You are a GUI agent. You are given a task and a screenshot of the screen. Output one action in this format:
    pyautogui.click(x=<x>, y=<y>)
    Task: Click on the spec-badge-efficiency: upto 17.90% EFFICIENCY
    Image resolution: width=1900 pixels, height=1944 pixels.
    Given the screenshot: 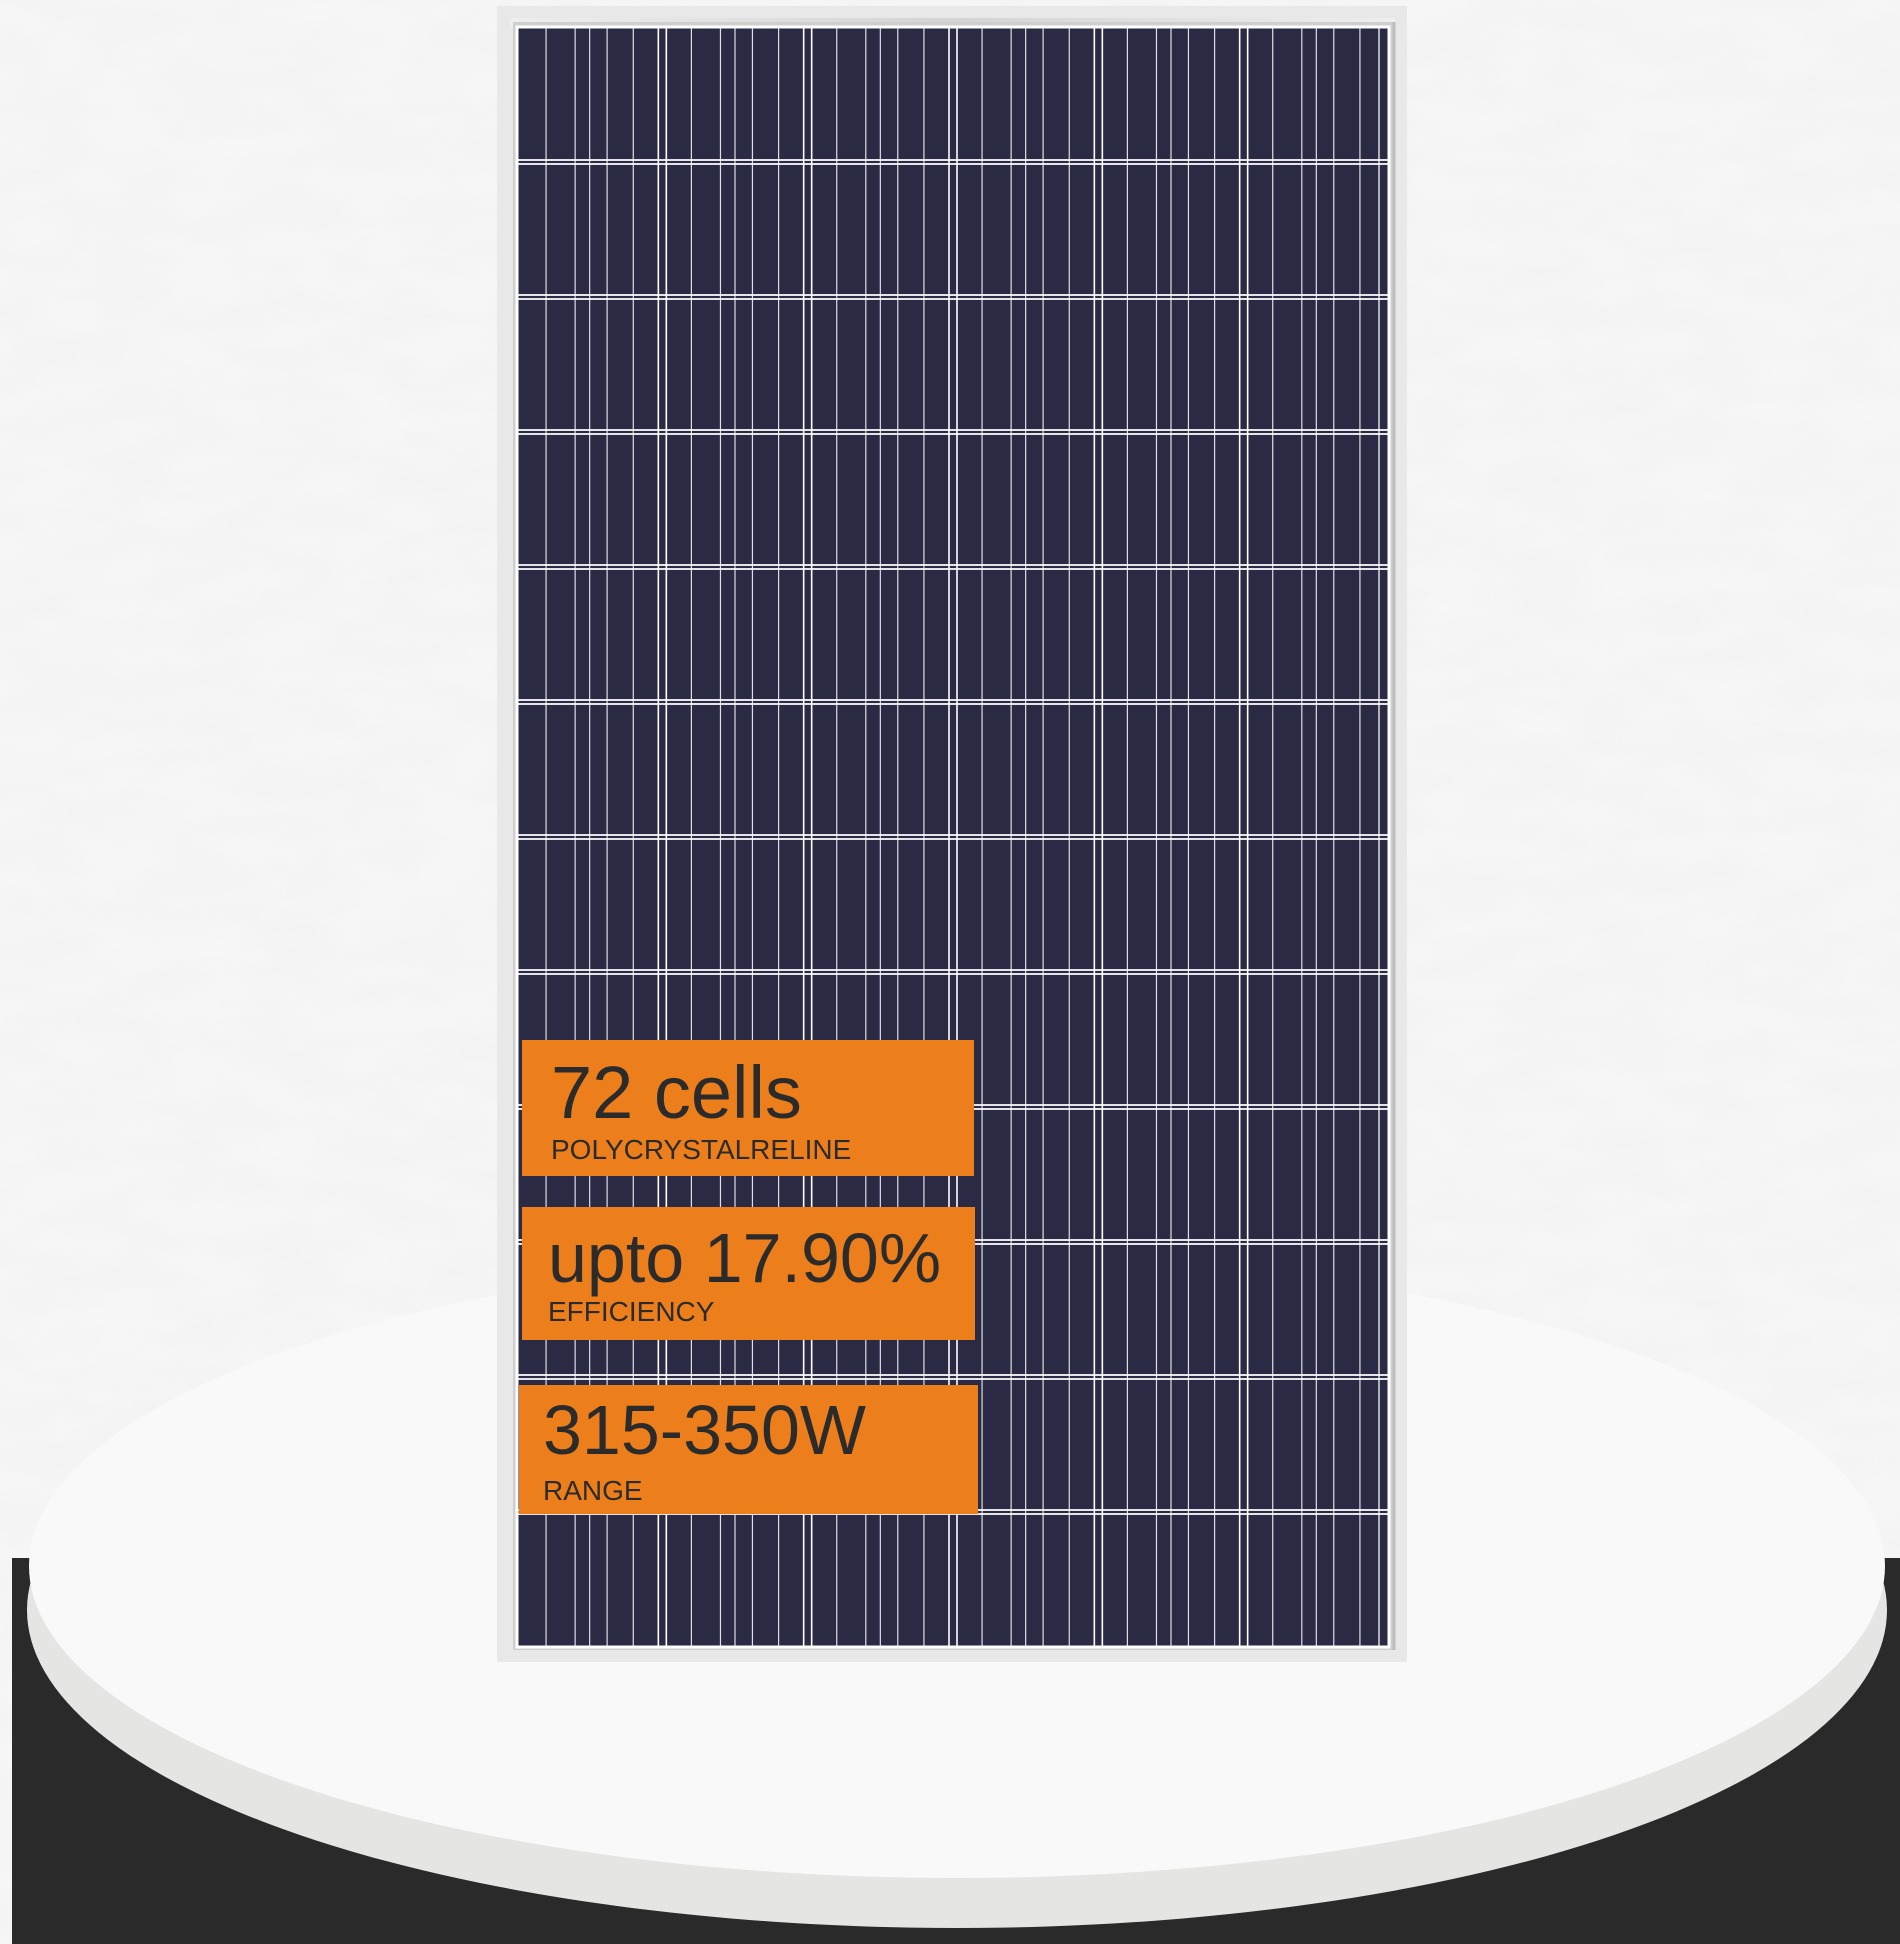 What is the action you would take?
    pyautogui.click(x=748, y=1273)
    